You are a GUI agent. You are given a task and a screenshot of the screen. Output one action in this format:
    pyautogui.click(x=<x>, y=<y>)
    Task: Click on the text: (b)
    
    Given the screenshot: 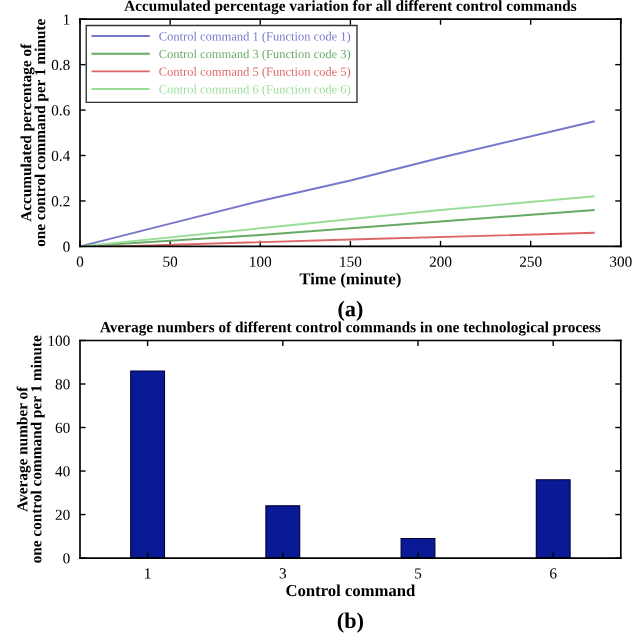 What is the action you would take?
    pyautogui.click(x=350, y=622)
    